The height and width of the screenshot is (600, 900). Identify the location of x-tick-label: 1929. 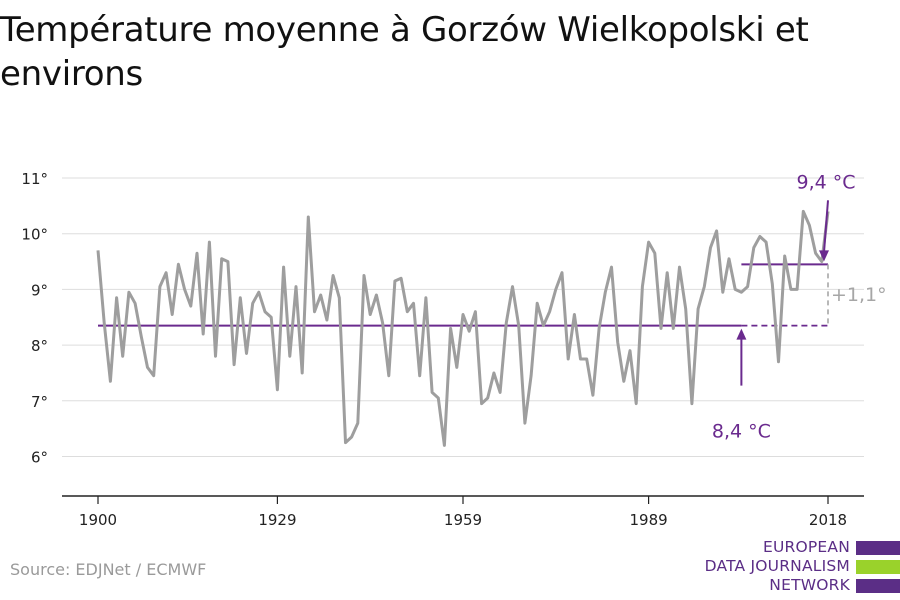
(277, 520).